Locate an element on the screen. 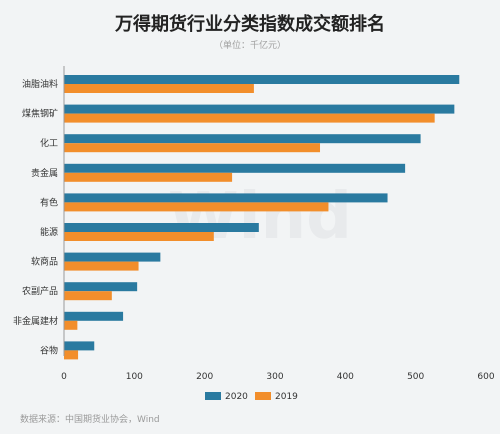 This screenshot has width=500, height=434. x-tick-label: 0 is located at coordinates (64, 377).